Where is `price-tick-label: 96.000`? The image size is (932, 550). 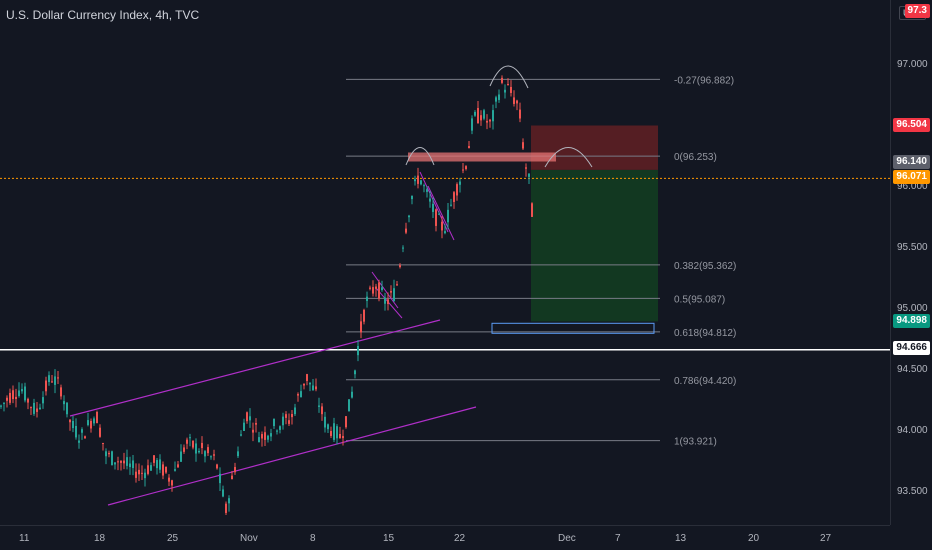 price-tick-label: 96.000 is located at coordinates (912, 186).